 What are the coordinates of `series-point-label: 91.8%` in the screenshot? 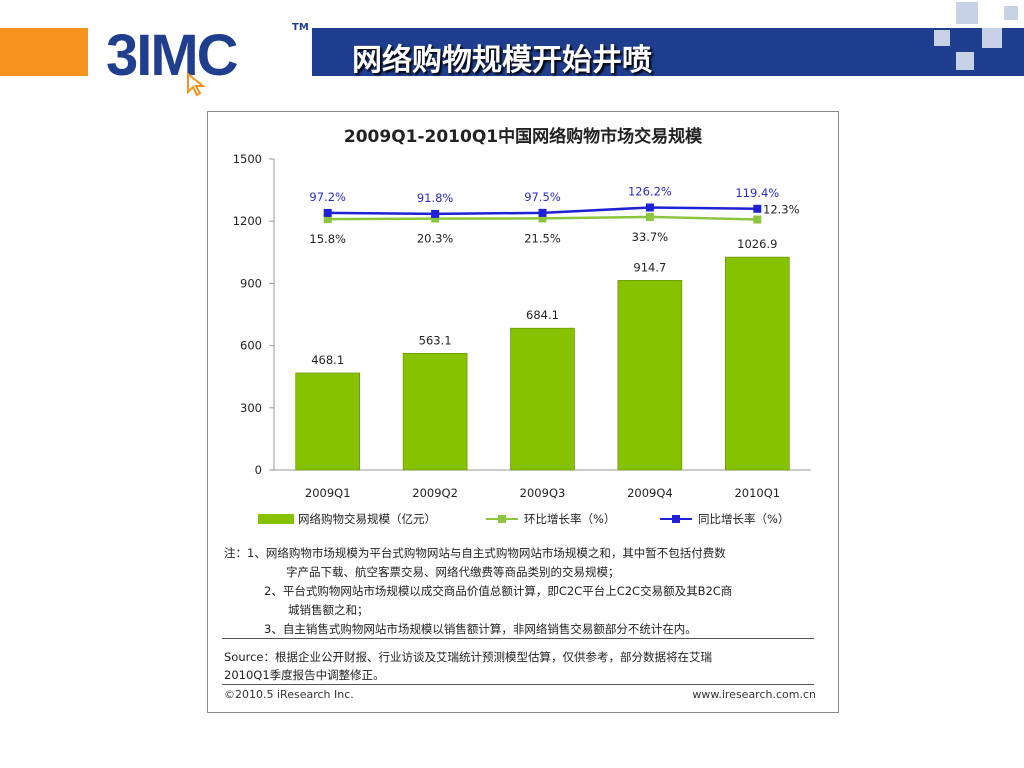 It's located at (435, 198).